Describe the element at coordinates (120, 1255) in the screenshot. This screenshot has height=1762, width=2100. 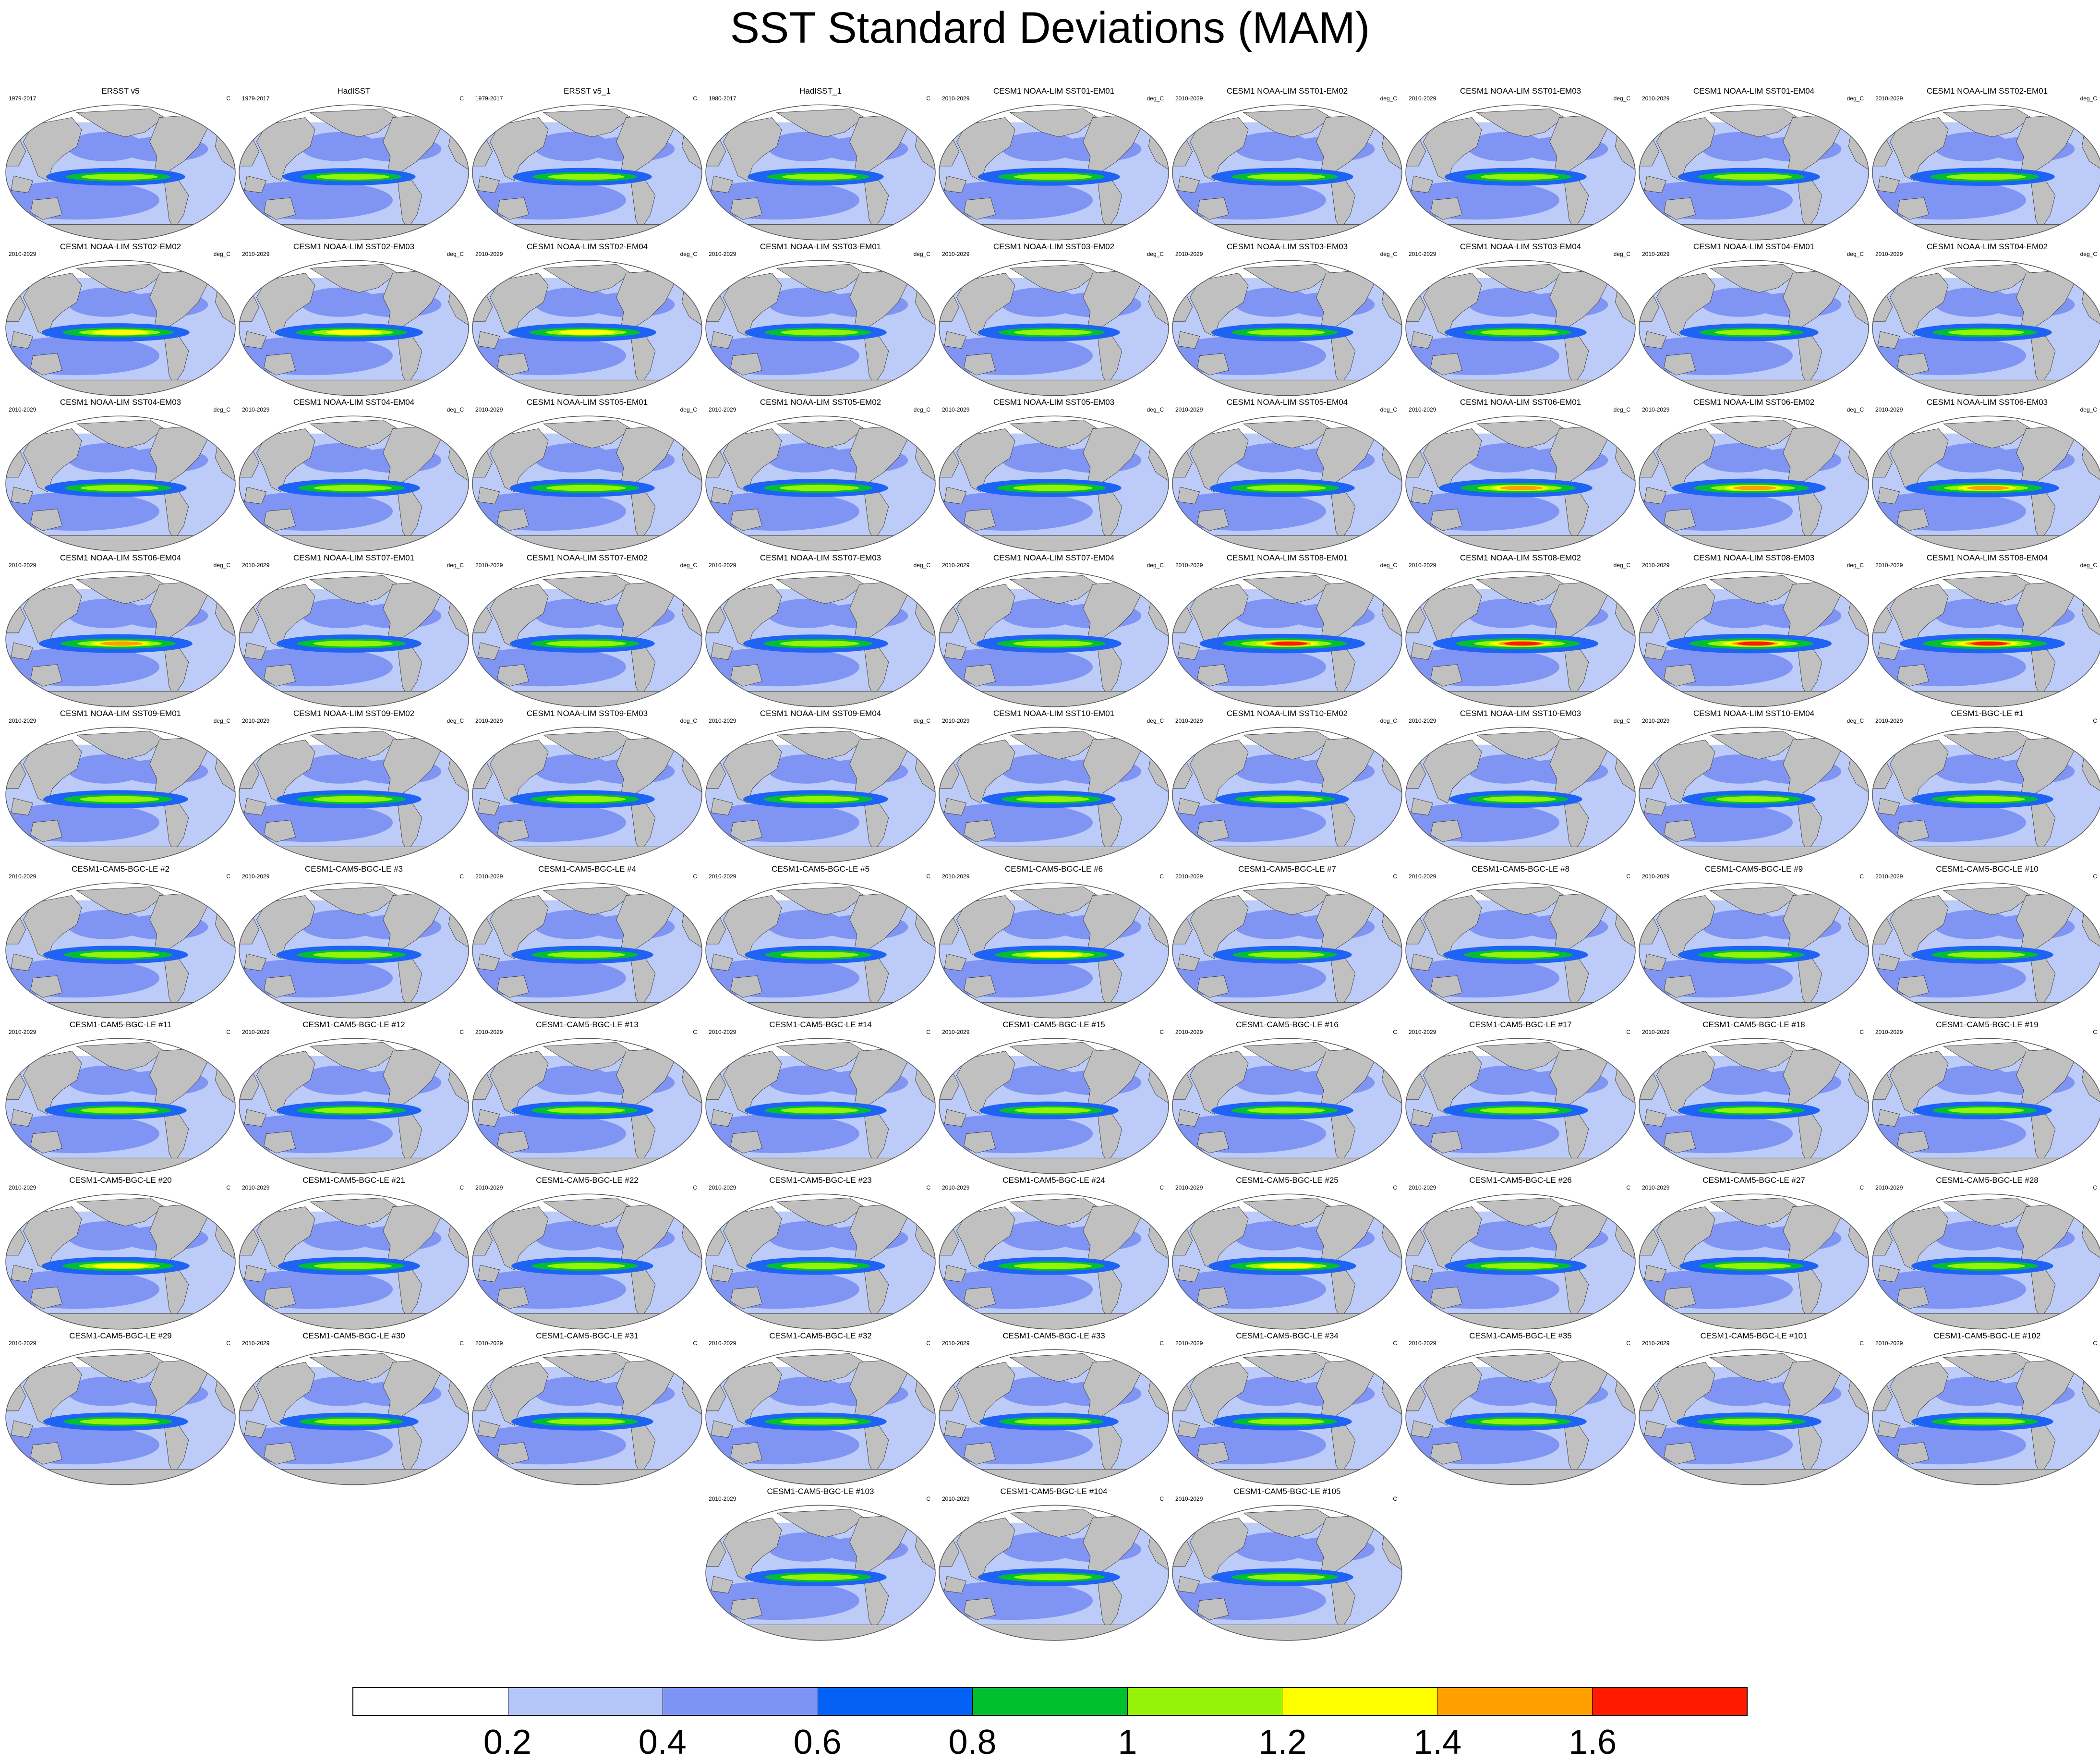
I see `map-panel: CESM1-CAM5-BGC-LE #20 2010-2029 C` at that location.